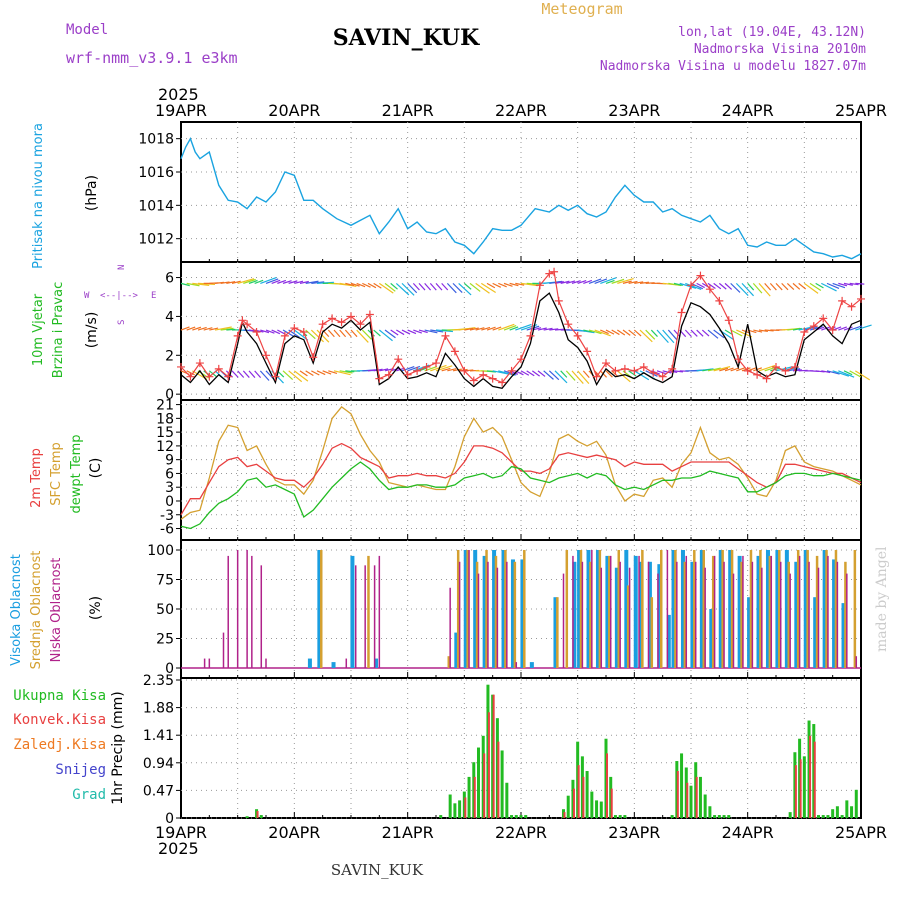 Image resolution: width=900 pixels, height=900 pixels. What do you see at coordinates (178, 94) in the screenshot?
I see `year-top: 2025` at bounding box center [178, 94].